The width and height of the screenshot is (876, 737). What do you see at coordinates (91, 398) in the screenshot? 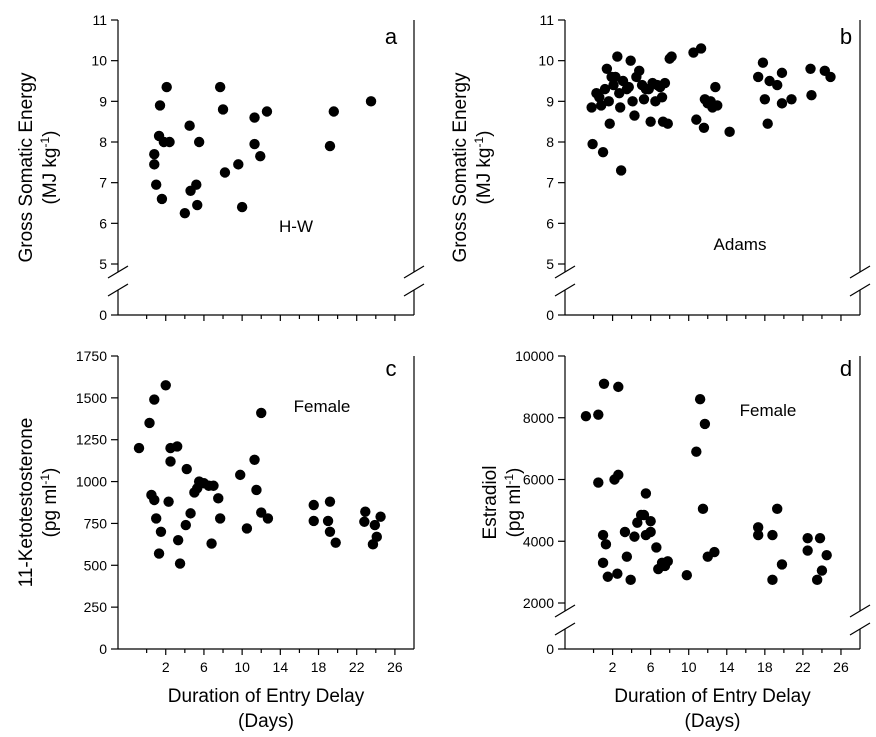
I see `y-tick-label: 1500` at bounding box center [91, 398].